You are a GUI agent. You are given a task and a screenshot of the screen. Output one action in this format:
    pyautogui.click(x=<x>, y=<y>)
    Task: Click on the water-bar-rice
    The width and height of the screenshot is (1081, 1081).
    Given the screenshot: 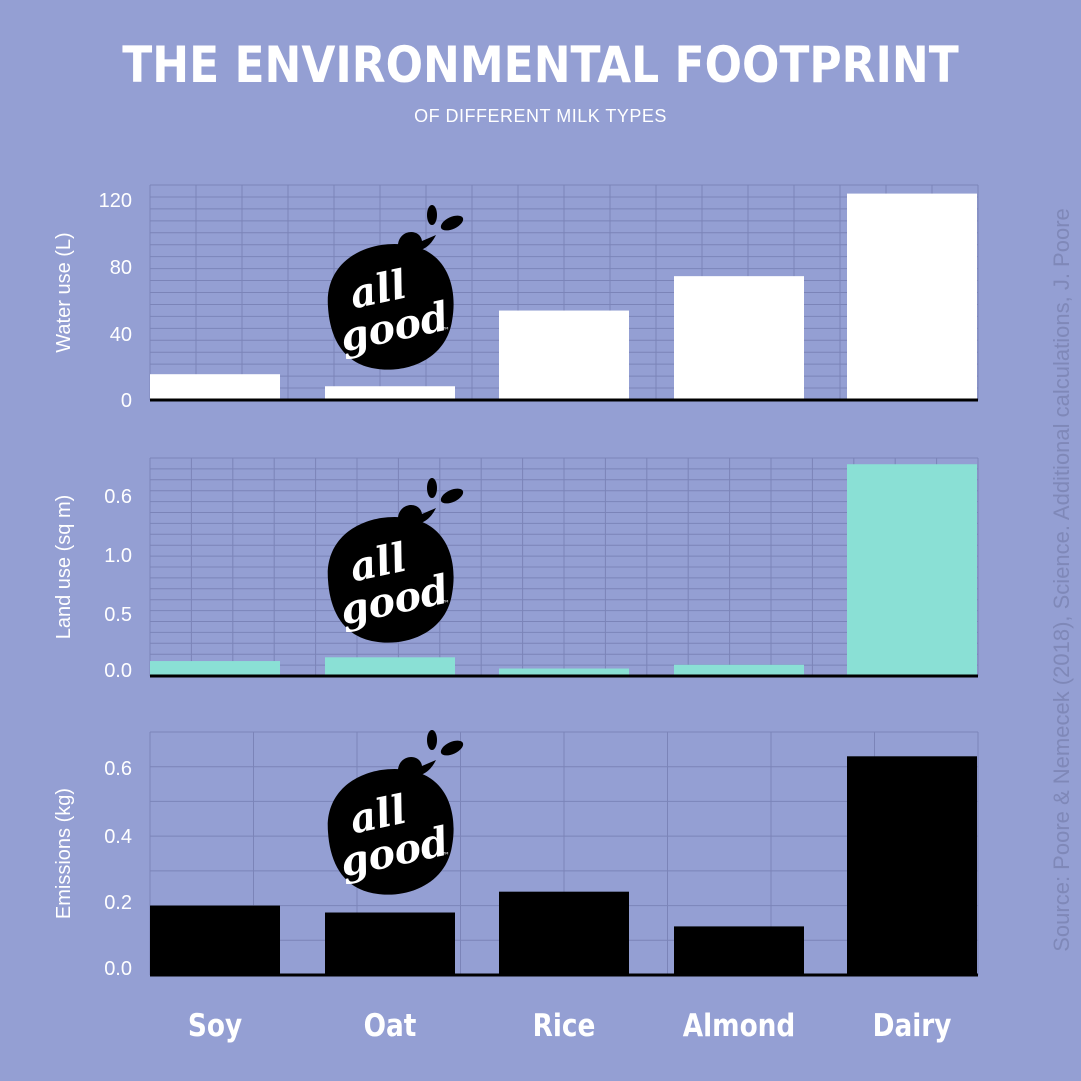 What is the action you would take?
    pyautogui.click(x=564, y=355)
    